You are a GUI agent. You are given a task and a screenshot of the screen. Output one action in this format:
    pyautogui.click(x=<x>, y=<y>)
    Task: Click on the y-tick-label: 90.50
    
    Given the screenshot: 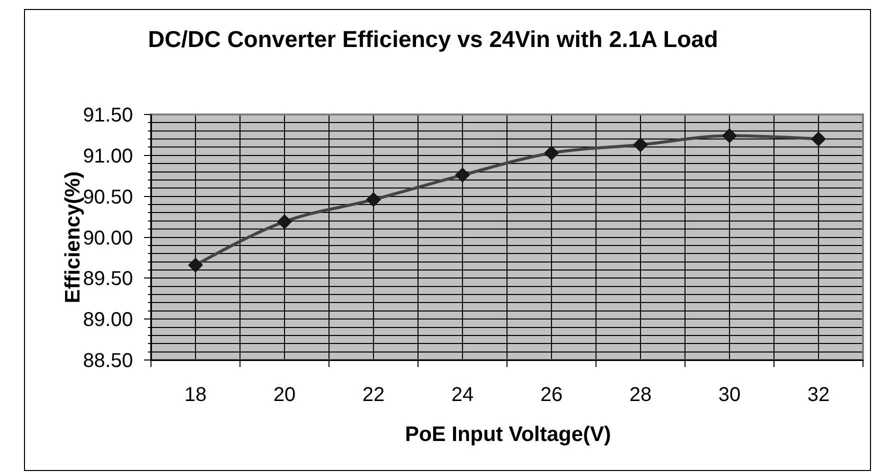 What is the action you would take?
    pyautogui.click(x=107, y=197)
    